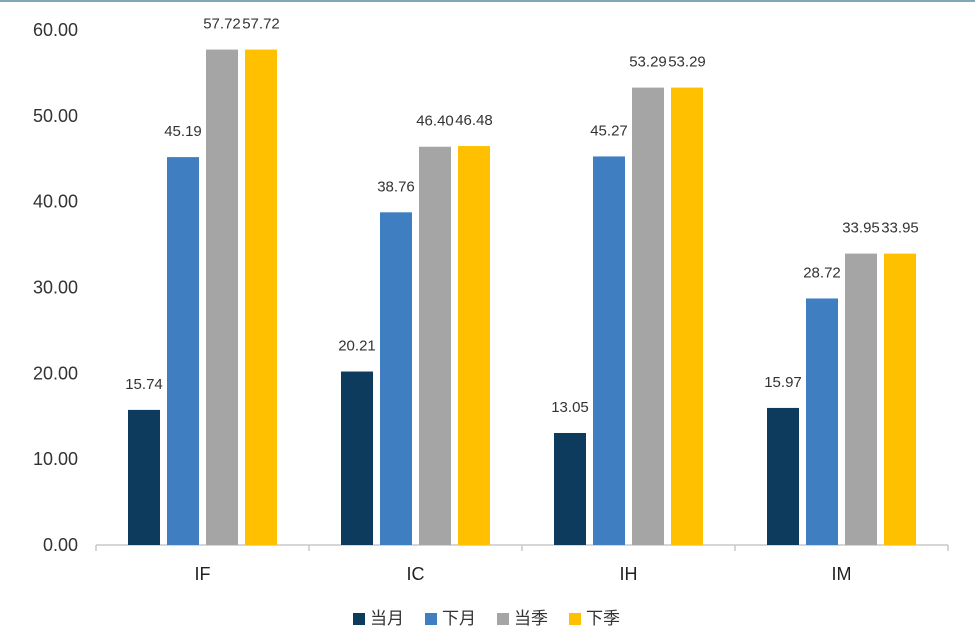 The image size is (975, 642). I want to click on y-tick-label: 30.00, so click(55, 288).